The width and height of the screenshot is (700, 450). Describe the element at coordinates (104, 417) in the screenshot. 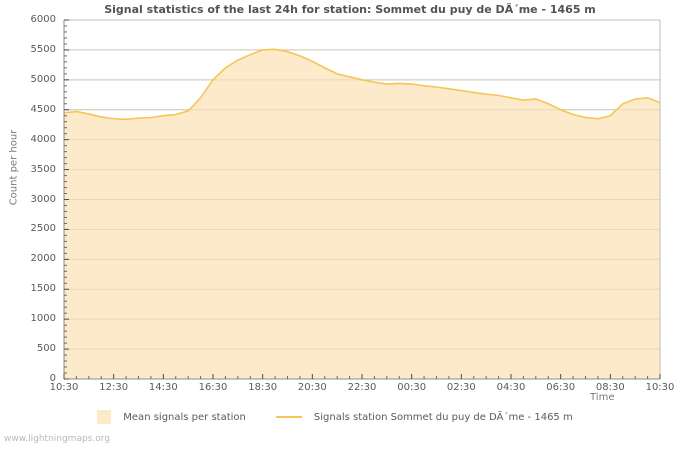

I see `legend-swatch-area-icon` at that location.